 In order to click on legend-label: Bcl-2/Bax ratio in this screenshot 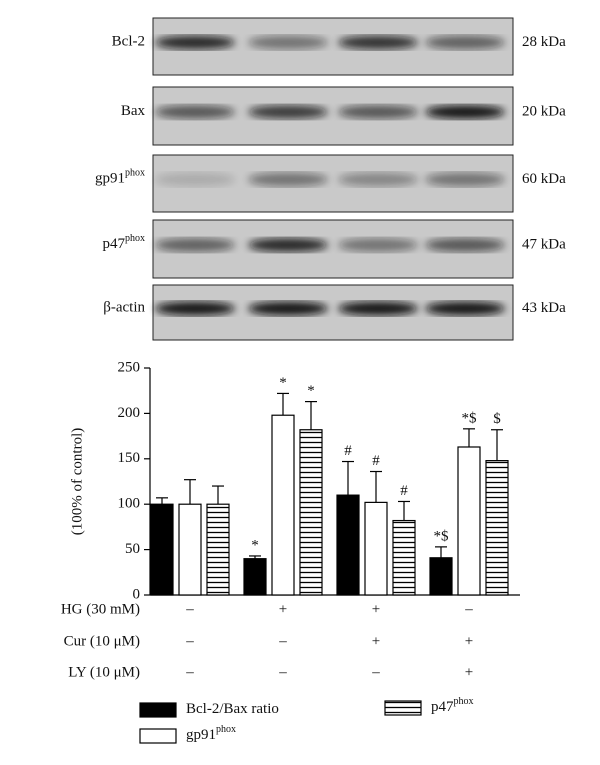, I will do `click(232, 709)`.